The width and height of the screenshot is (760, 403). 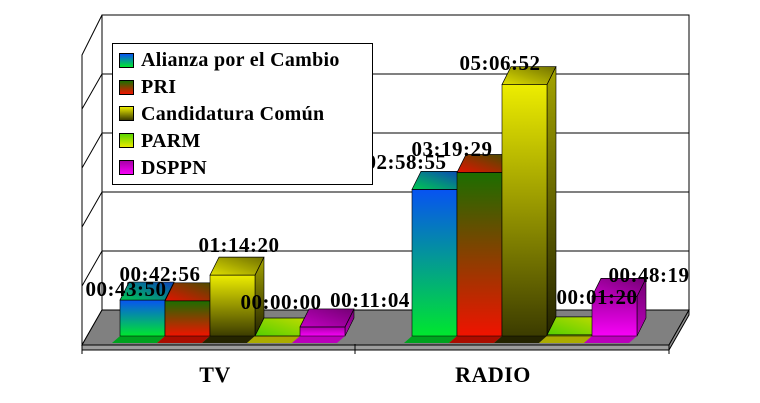 What do you see at coordinates (138, 339) in the screenshot?
I see `bar-tv-series-0-bottom` at bounding box center [138, 339].